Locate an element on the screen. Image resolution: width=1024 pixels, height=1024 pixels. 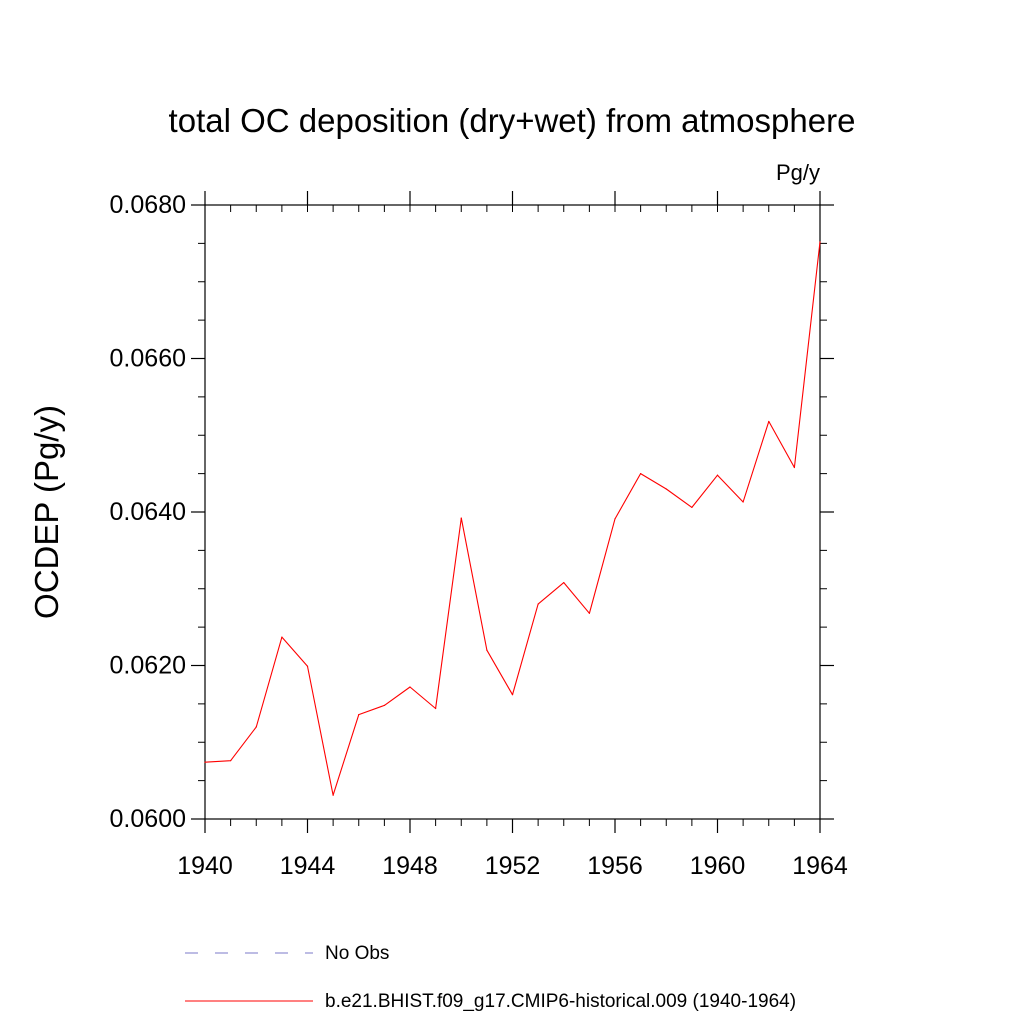
x-tick-label: 1956 is located at coordinates (615, 866).